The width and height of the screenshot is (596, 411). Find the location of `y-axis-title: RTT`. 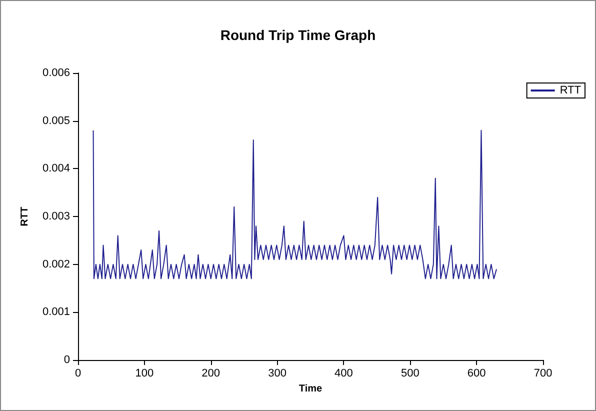

y-axis-title: RTT is located at coordinates (25, 216).